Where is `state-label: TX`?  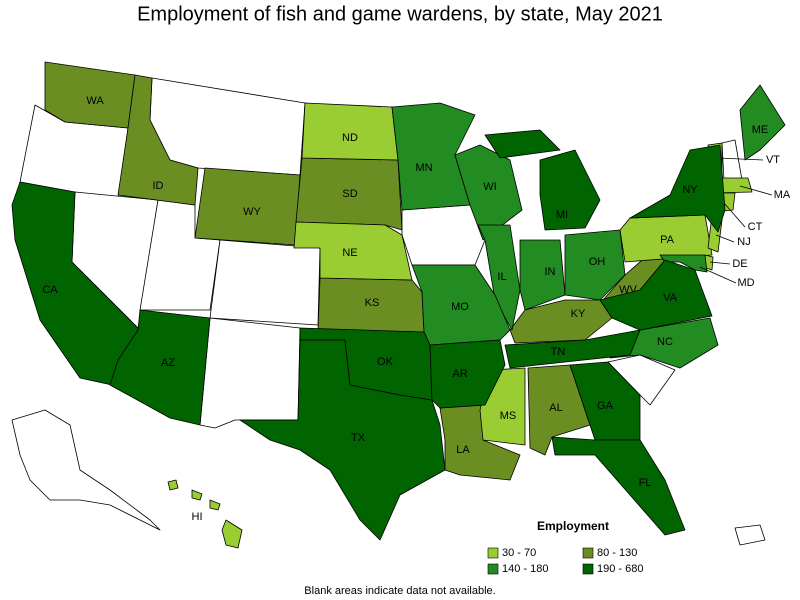 state-label: TX is located at coordinates (358, 438).